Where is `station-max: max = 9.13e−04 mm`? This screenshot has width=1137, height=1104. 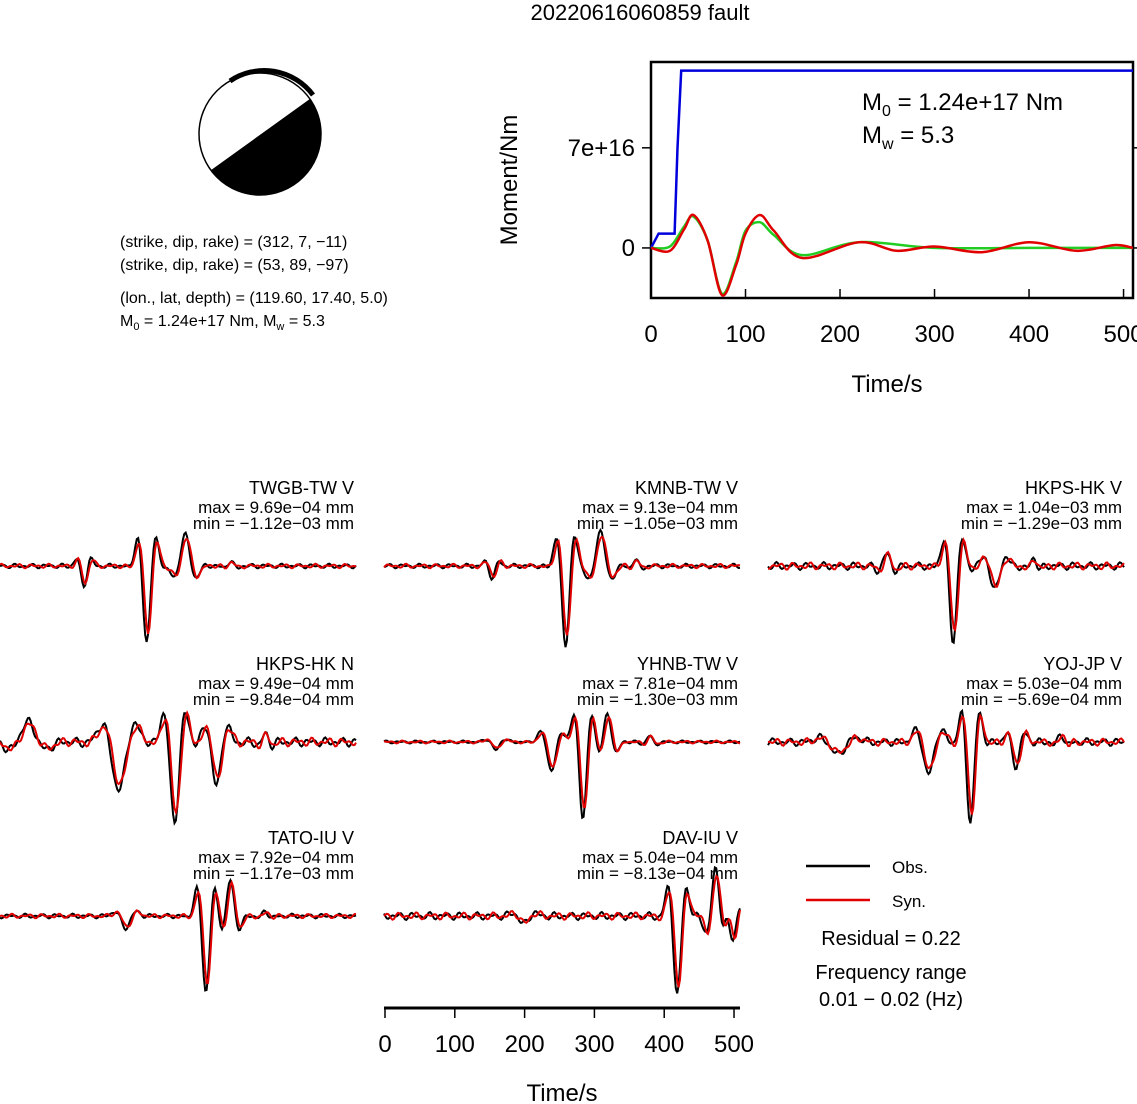 station-max: max = 9.13e−04 mm is located at coordinates (660, 507).